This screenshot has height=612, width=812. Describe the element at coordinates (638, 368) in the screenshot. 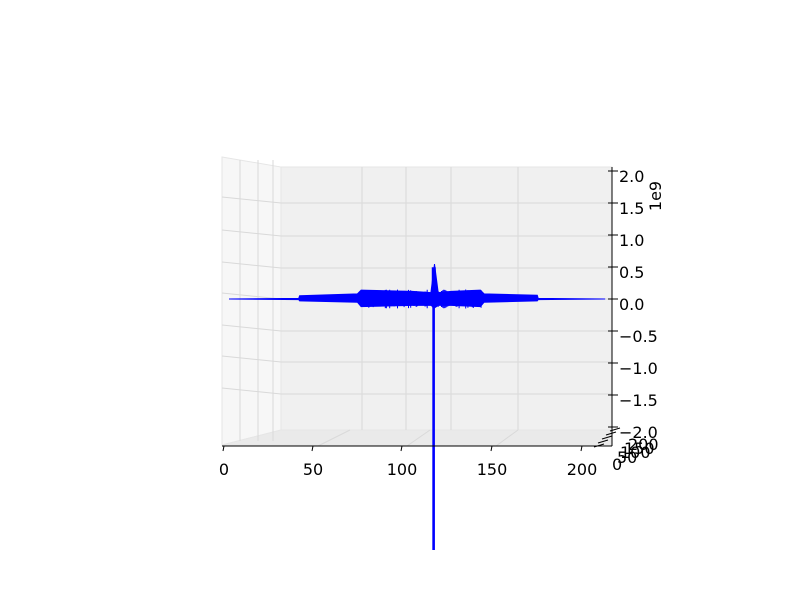

I see `z-tick-label: −1.0` at that location.